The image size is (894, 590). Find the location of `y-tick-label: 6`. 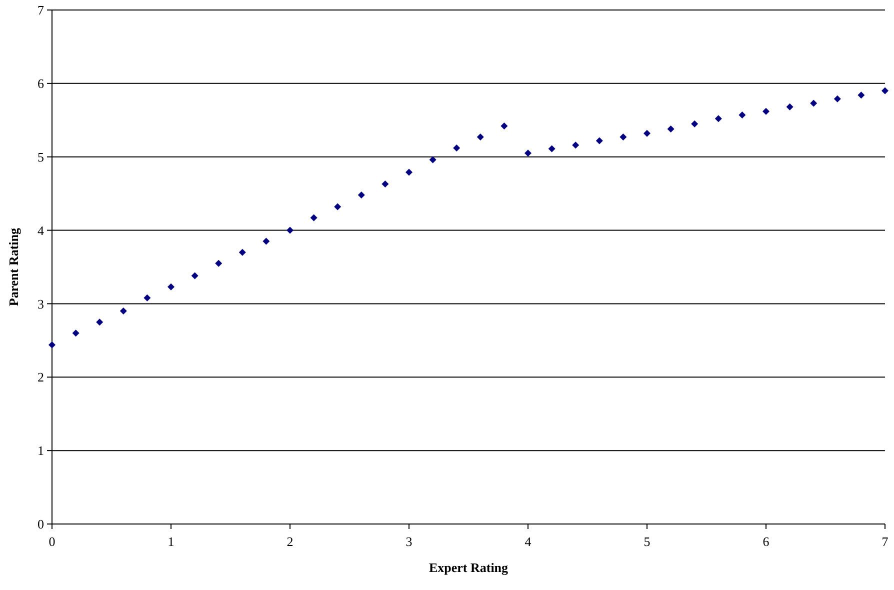

y-tick-label: 6 is located at coordinates (41, 83).